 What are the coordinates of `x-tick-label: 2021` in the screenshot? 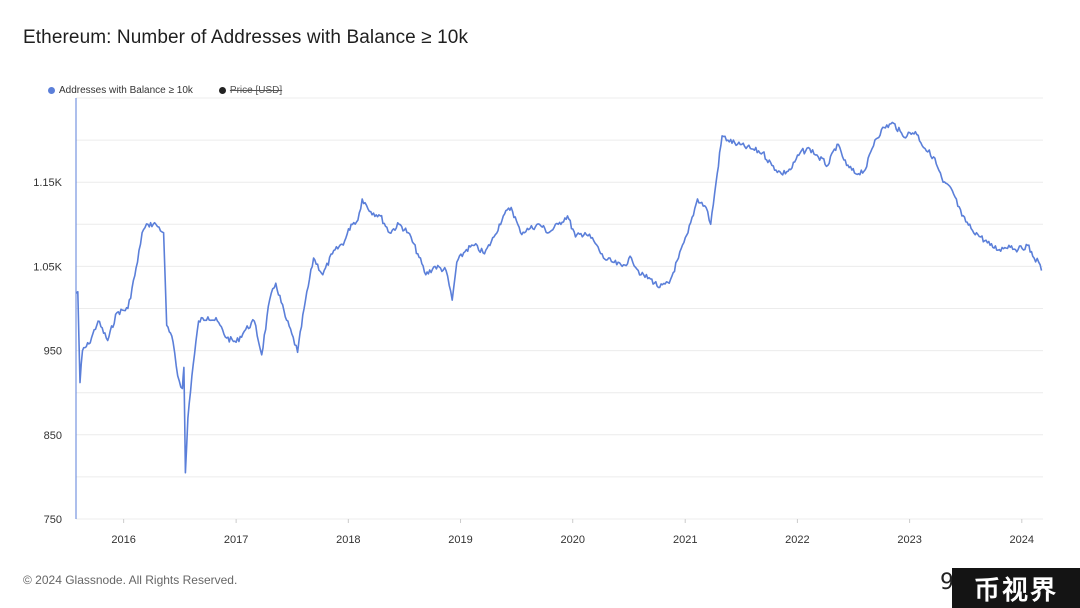 It's located at (685, 540).